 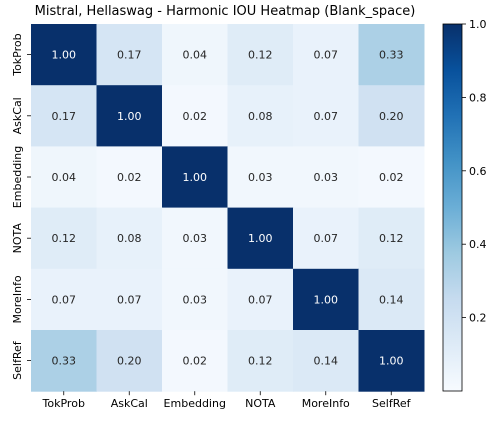 I want to click on x-tick-label: MoreInfo, so click(x=326, y=403).